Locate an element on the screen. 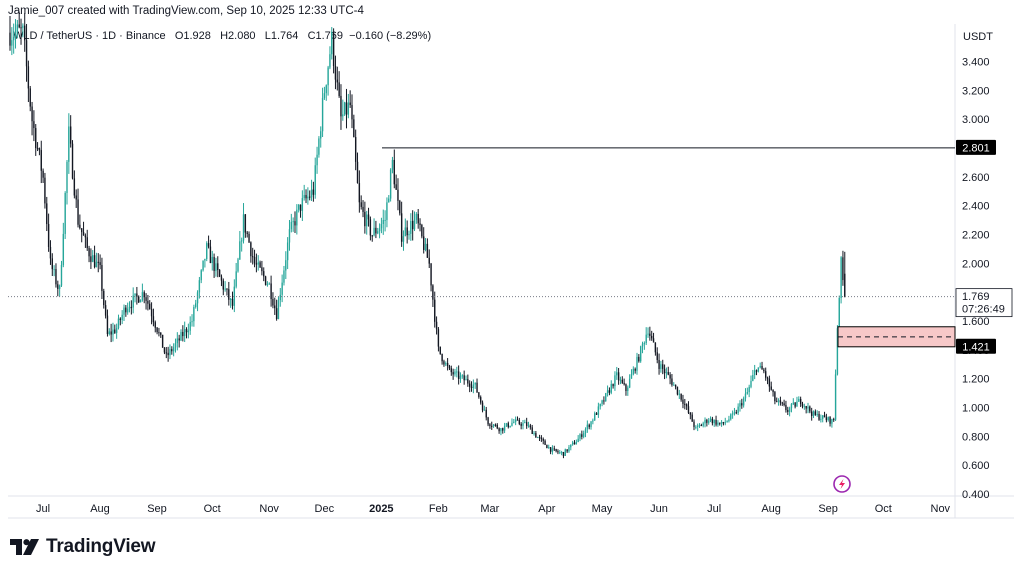 Image resolution: width=1024 pixels, height=570 pixels. price-tick-label: 2.000 is located at coordinates (976, 264).